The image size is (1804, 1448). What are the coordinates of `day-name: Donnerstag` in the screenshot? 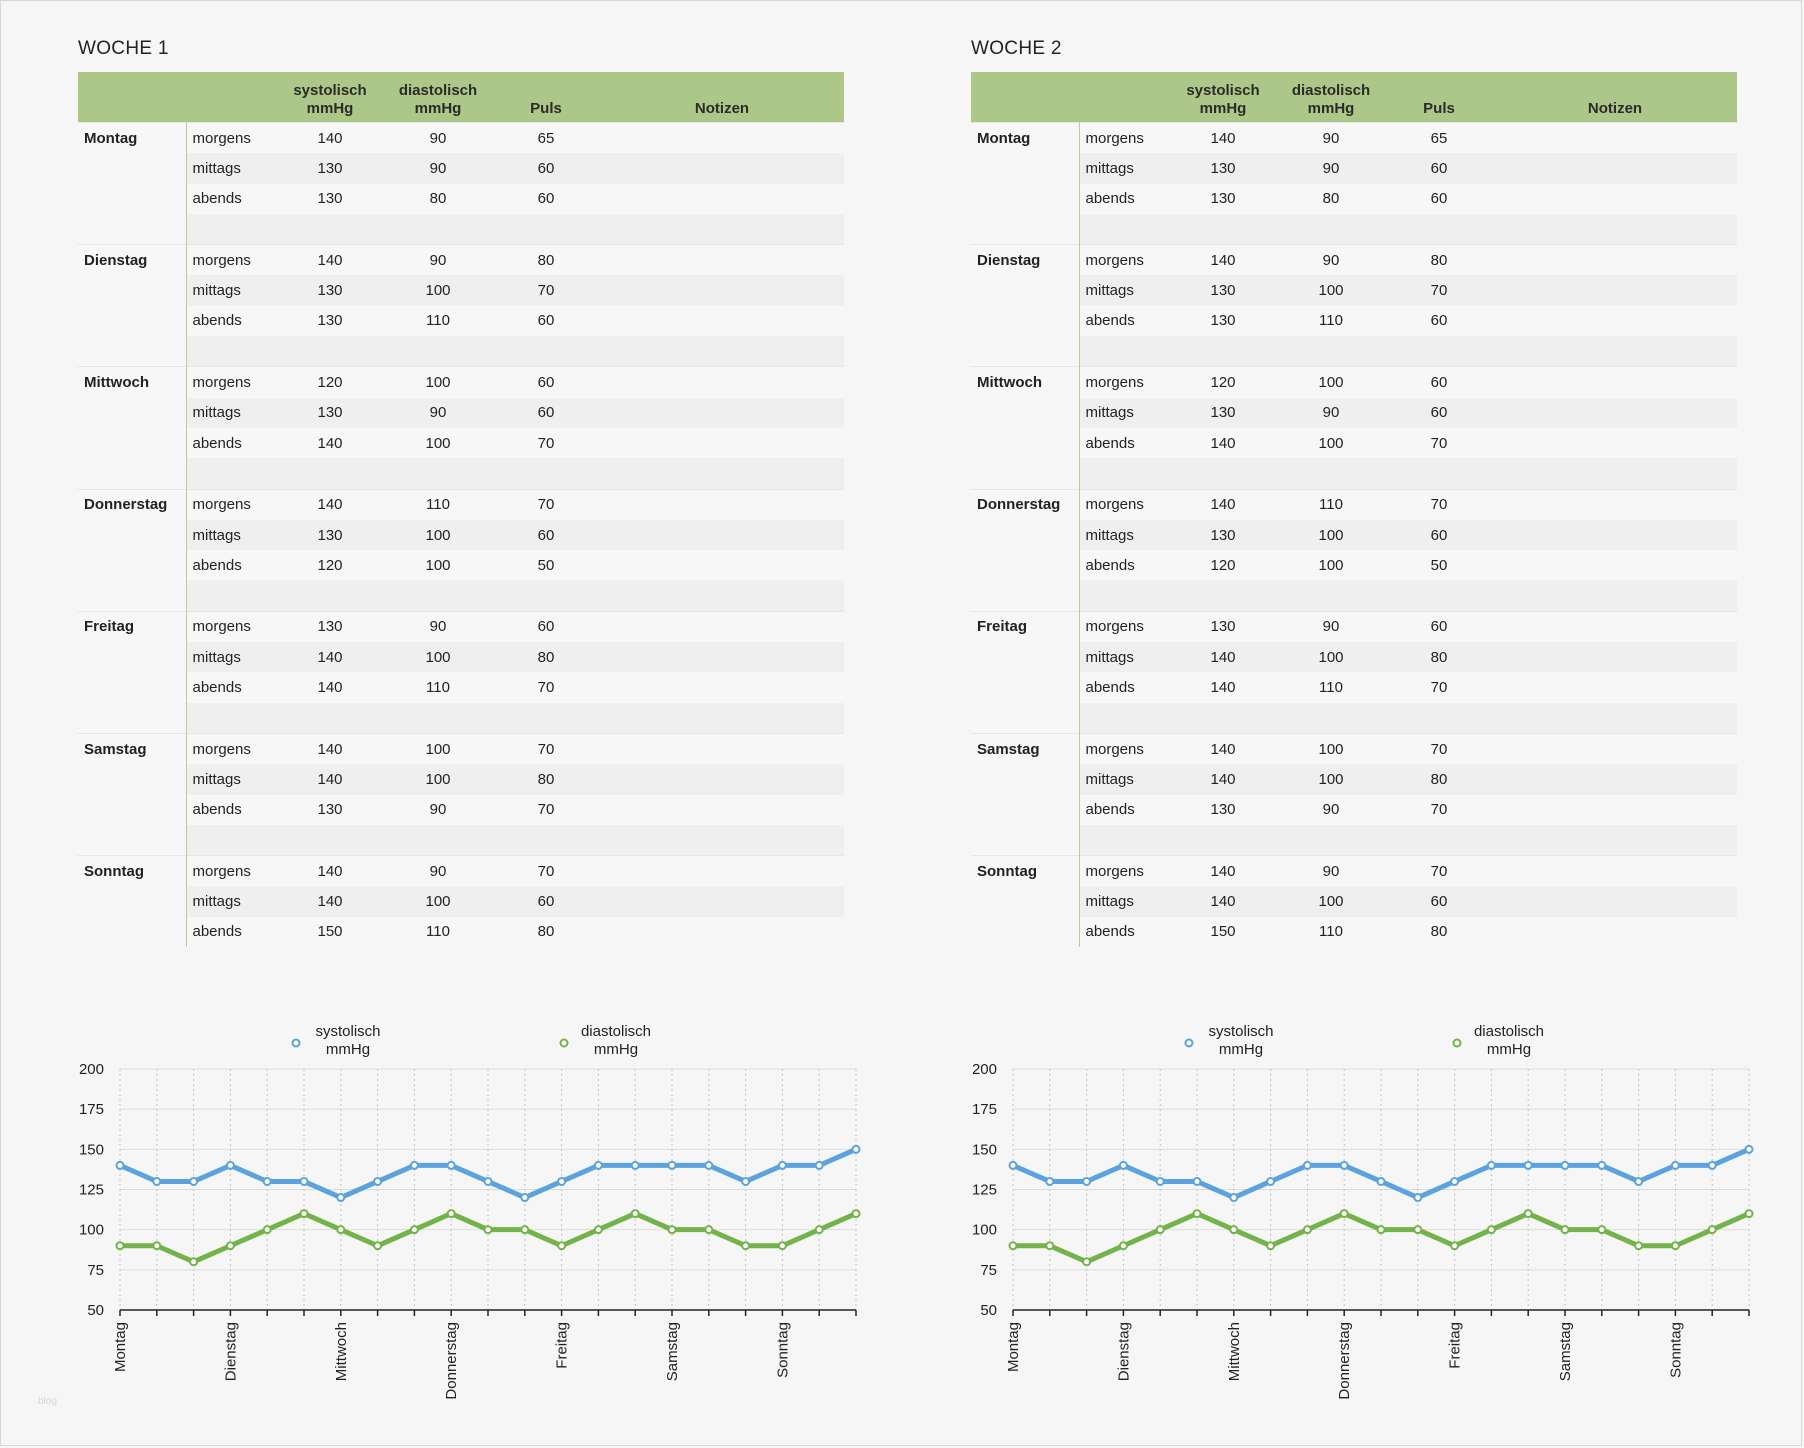 It's located at (1025, 504).